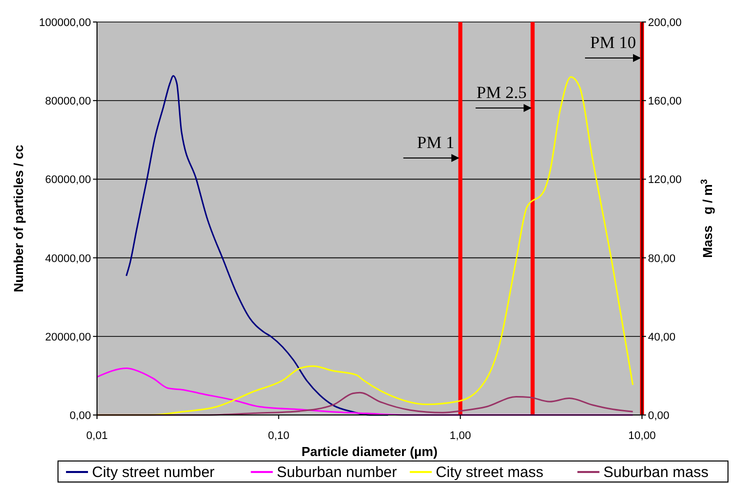 This screenshot has height=483, width=732. Describe the element at coordinates (18, 218) in the screenshot. I see `y-axis-title: Number of particles / cc` at that location.